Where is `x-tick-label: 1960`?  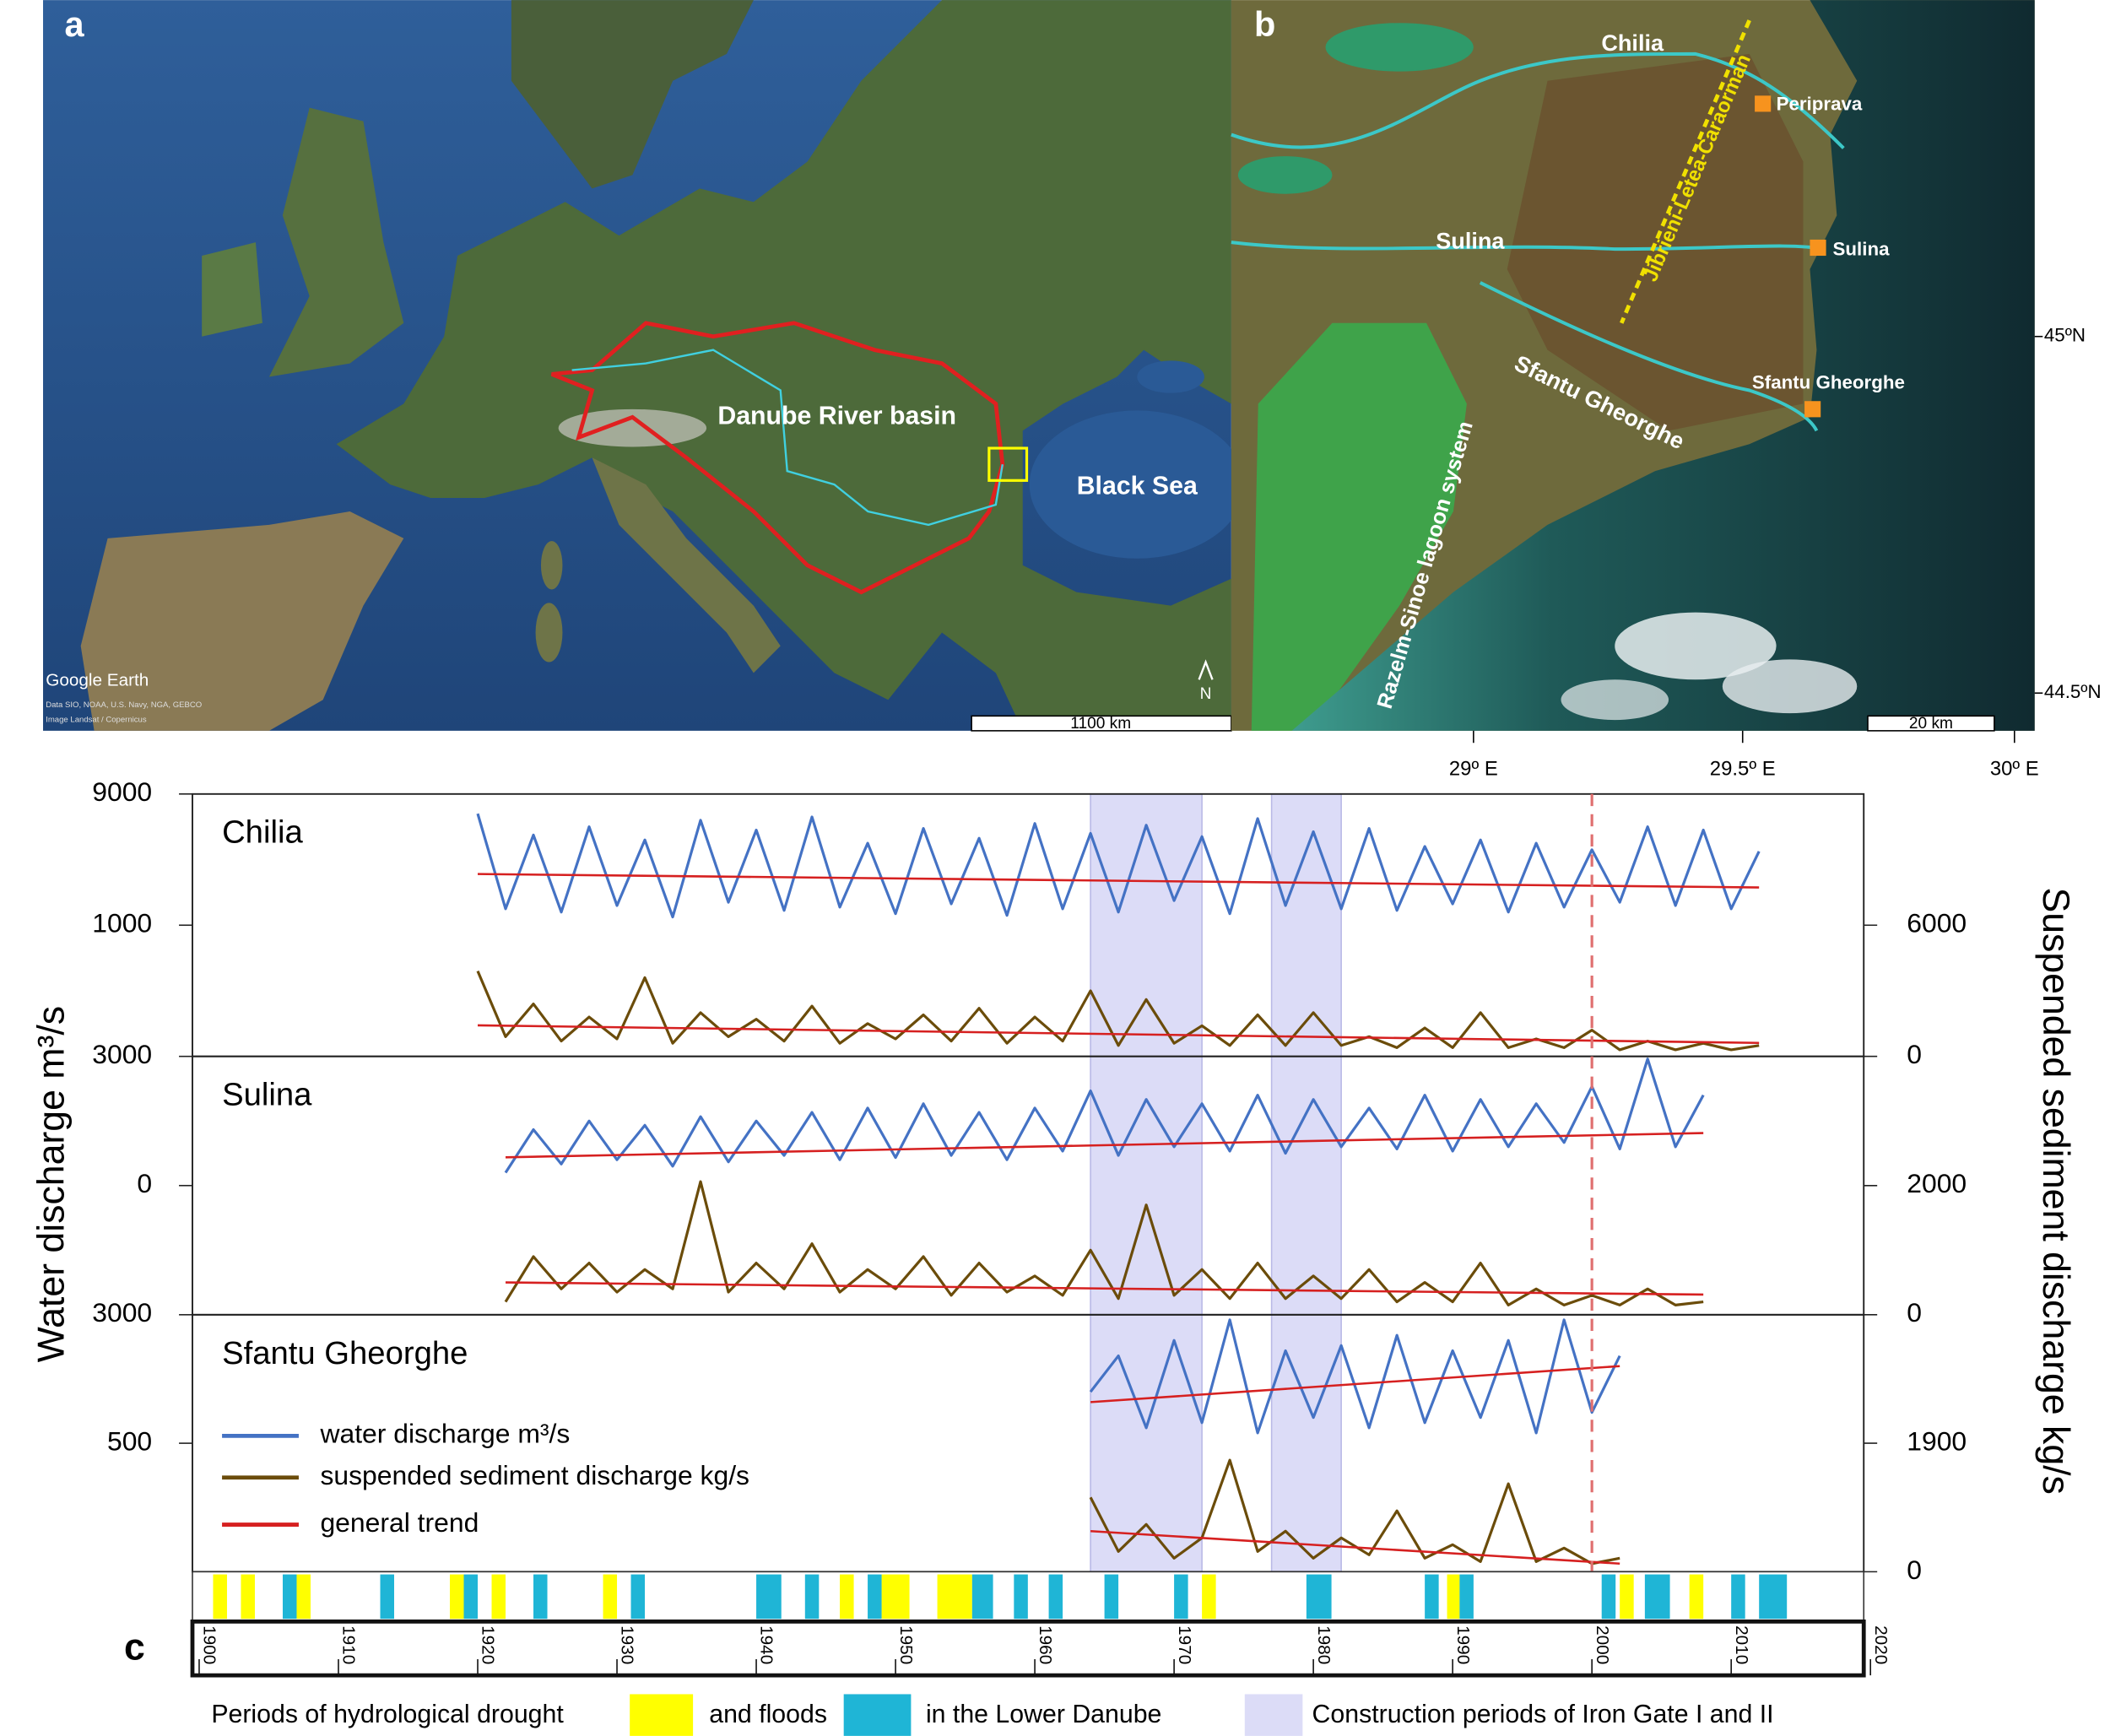 x-tick-label: 1960 is located at coordinates (1045, 1644).